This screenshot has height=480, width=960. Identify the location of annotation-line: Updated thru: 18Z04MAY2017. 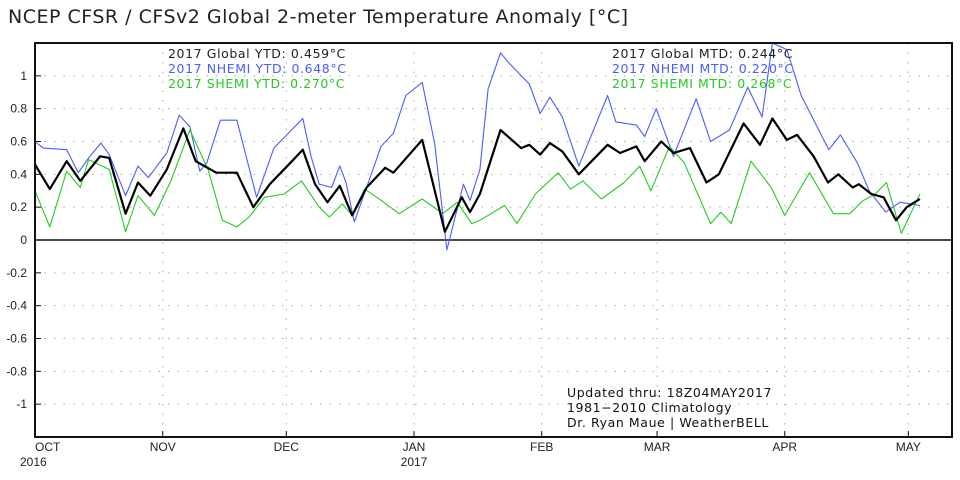
(669, 392).